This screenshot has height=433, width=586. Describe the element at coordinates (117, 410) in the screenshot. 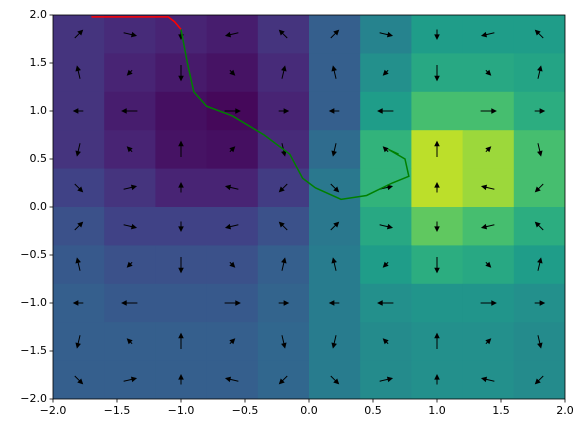

I see `x-tick-label: −1.5` at that location.